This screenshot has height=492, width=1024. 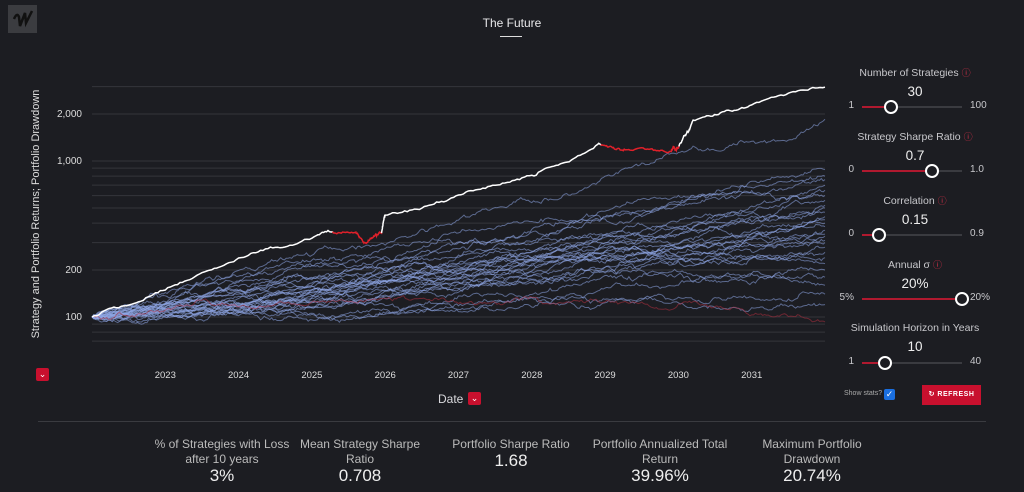 What do you see at coordinates (69, 161) in the screenshot?
I see `y-tick-label: 1,000` at bounding box center [69, 161].